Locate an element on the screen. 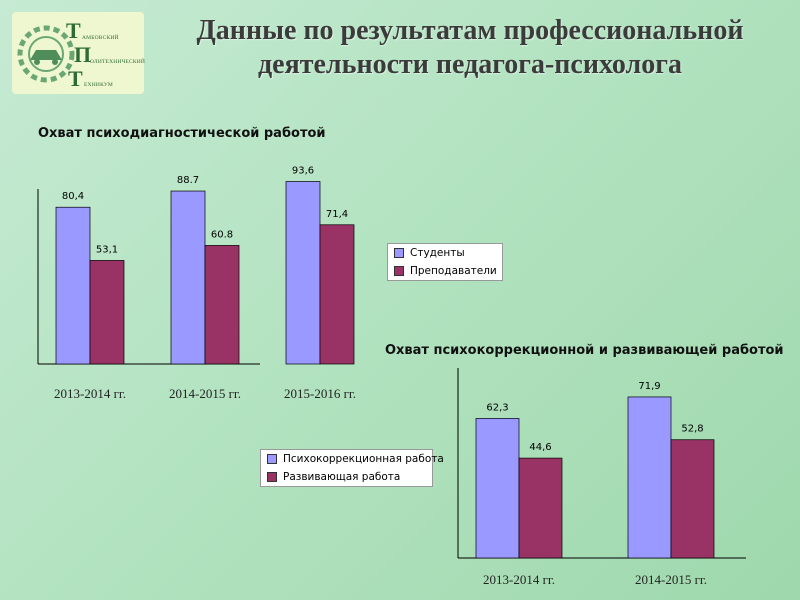  page-title-line: деятельности педагога-психолога is located at coordinates (470, 64).